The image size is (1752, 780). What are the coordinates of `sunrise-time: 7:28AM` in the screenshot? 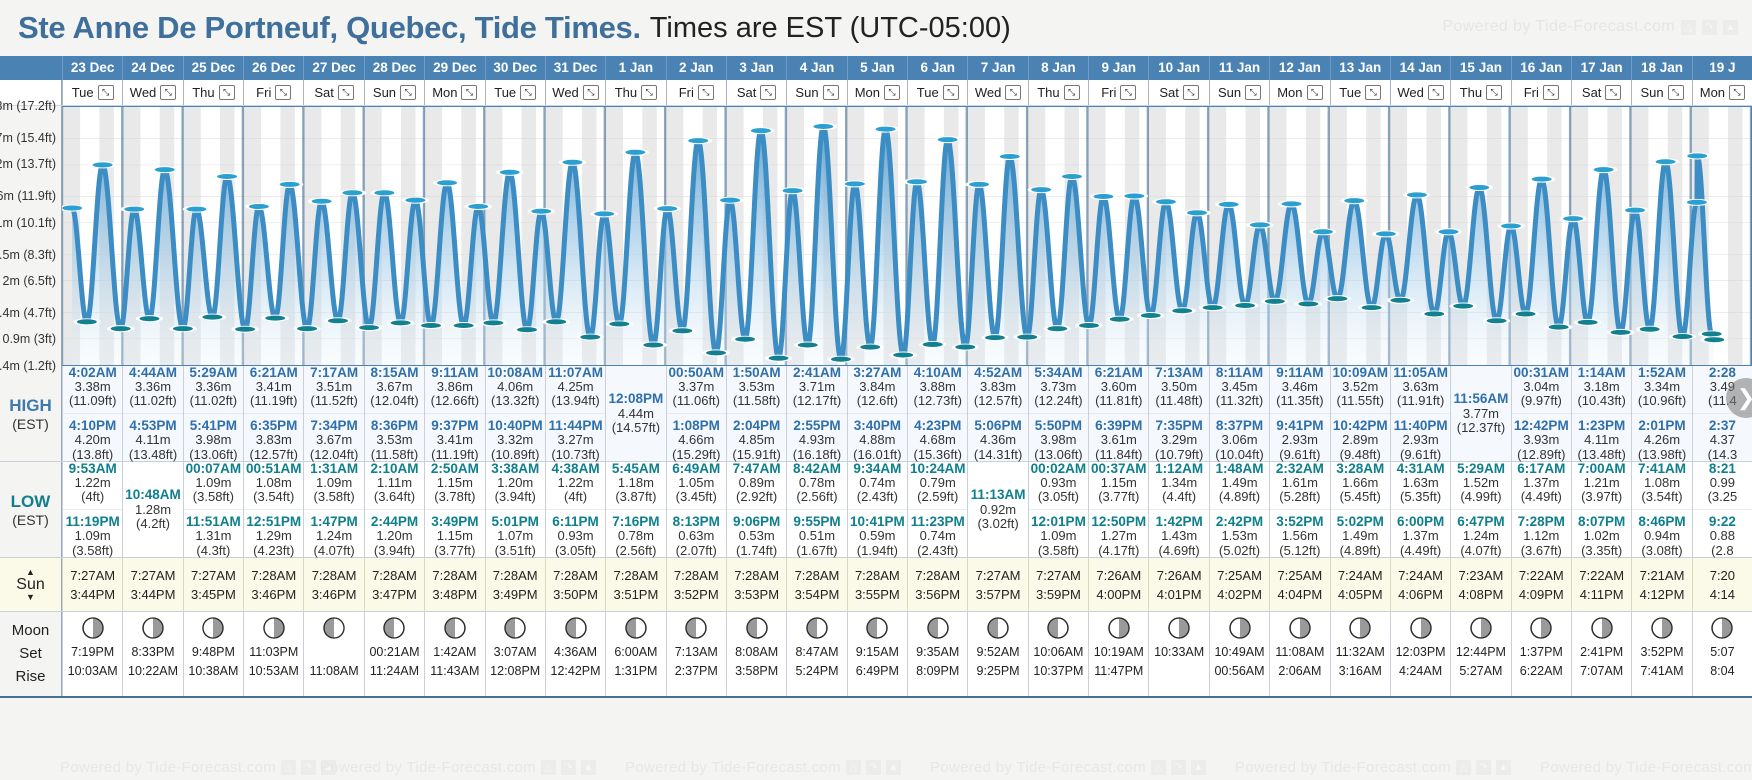 It's located at (455, 575).